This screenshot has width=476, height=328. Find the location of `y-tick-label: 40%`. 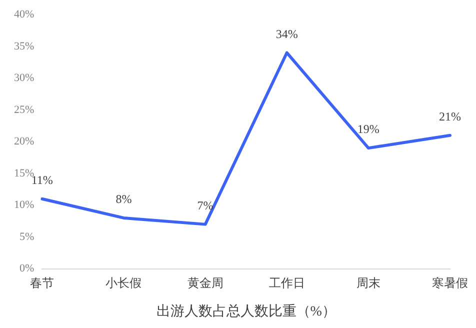

y-tick-label: 40% is located at coordinates (24, 14).